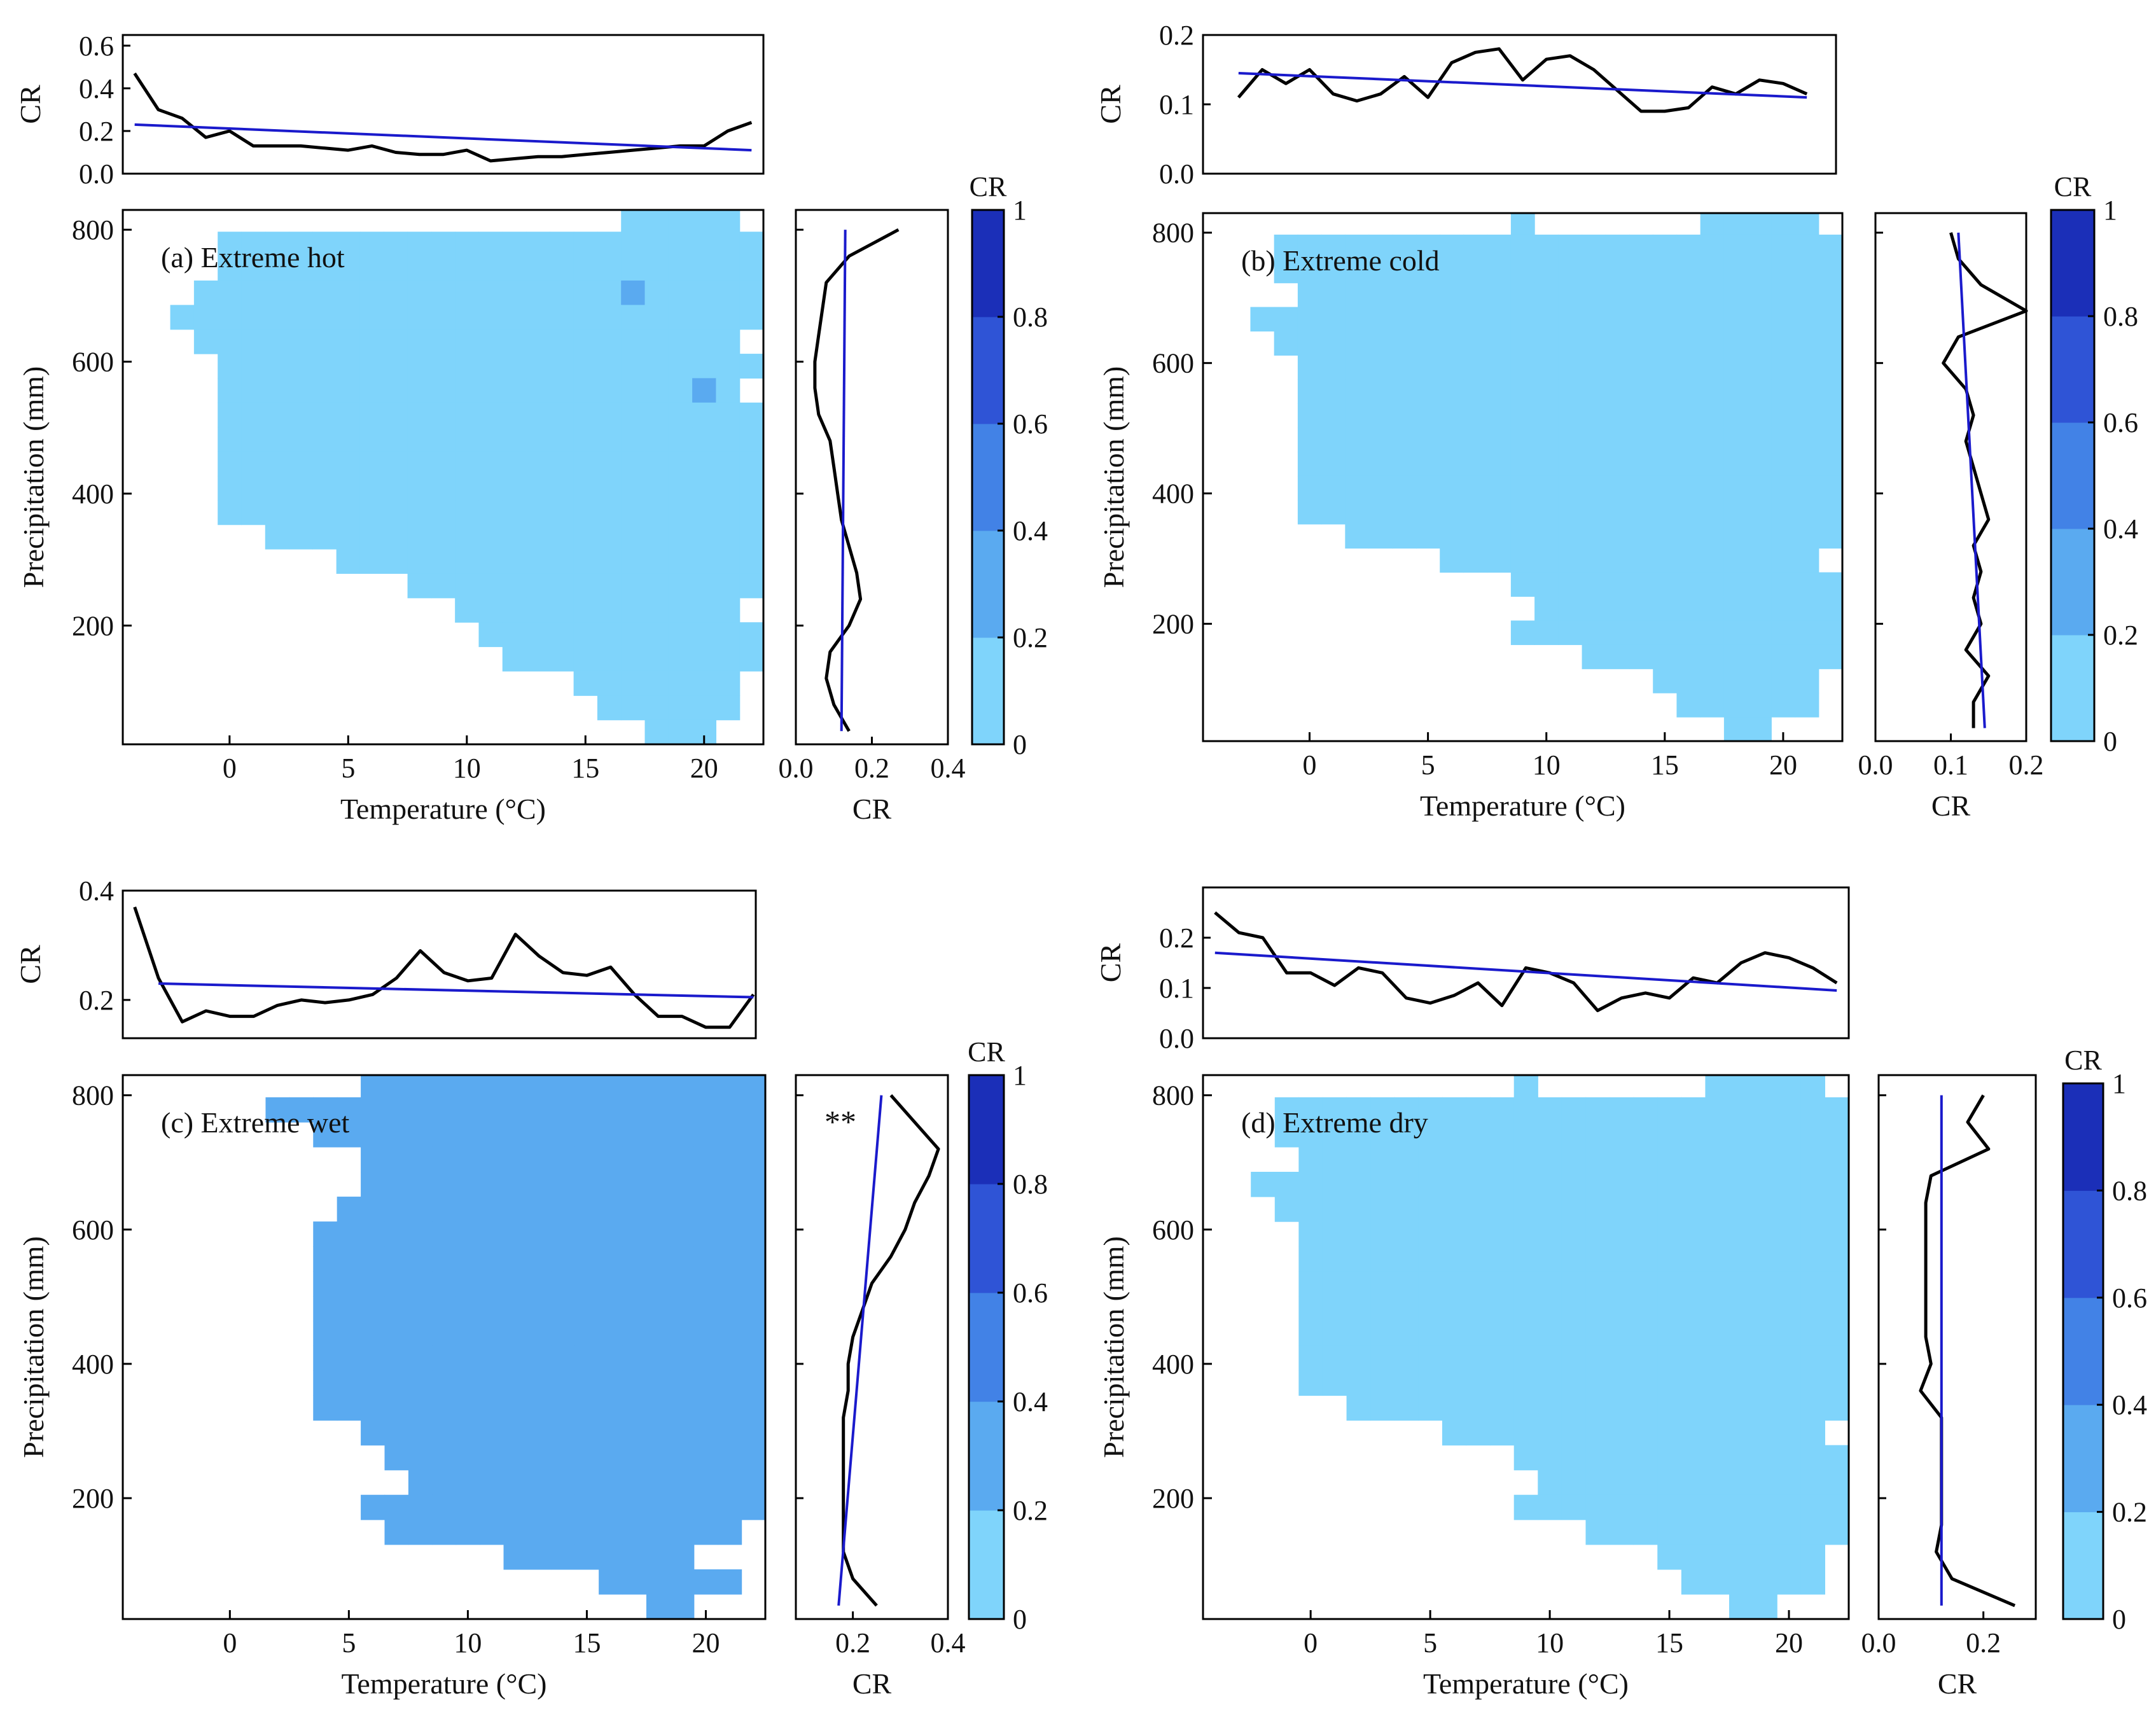  I want to click on side-x-axis-label: CR, so click(1951, 805).